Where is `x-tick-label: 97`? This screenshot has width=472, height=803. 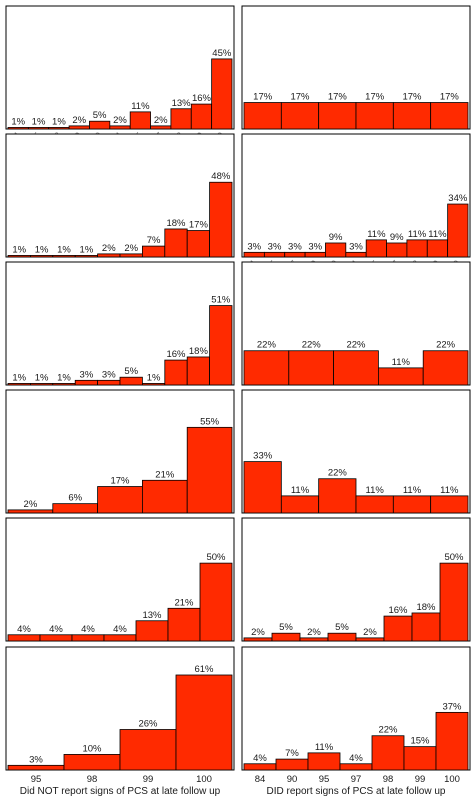
x-tick-label: 97 is located at coordinates (356, 779).